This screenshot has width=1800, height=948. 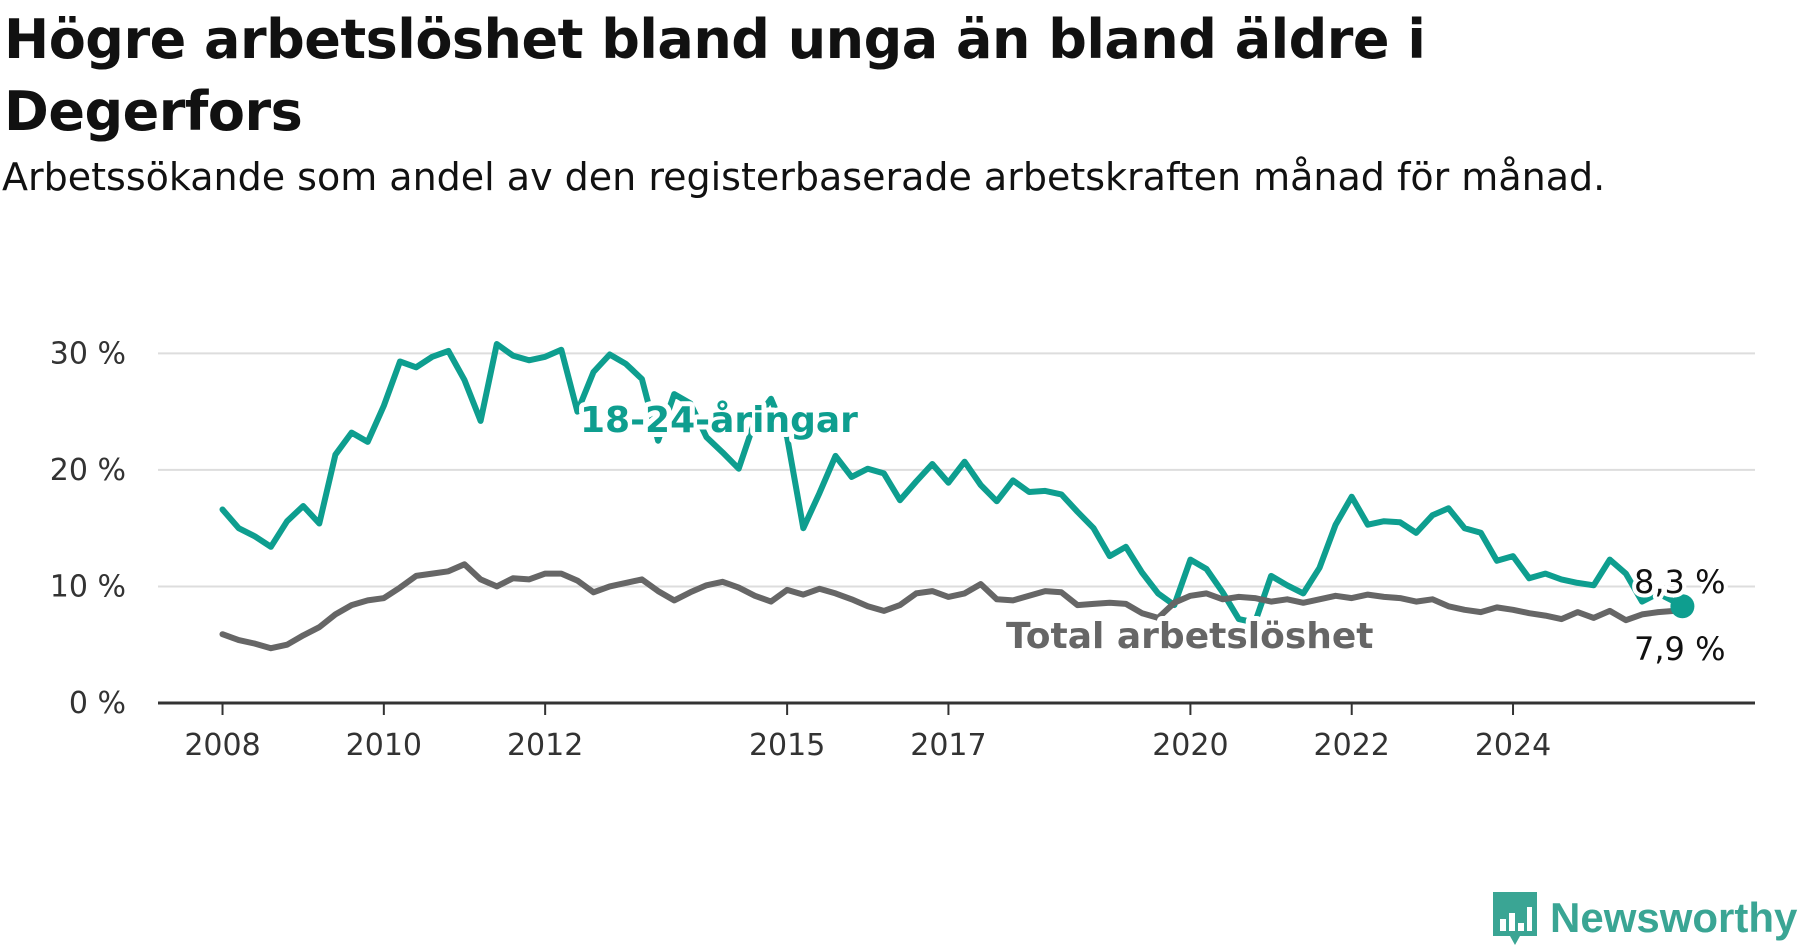 I want to click on x-tick-label: 2008, so click(x=222, y=745).